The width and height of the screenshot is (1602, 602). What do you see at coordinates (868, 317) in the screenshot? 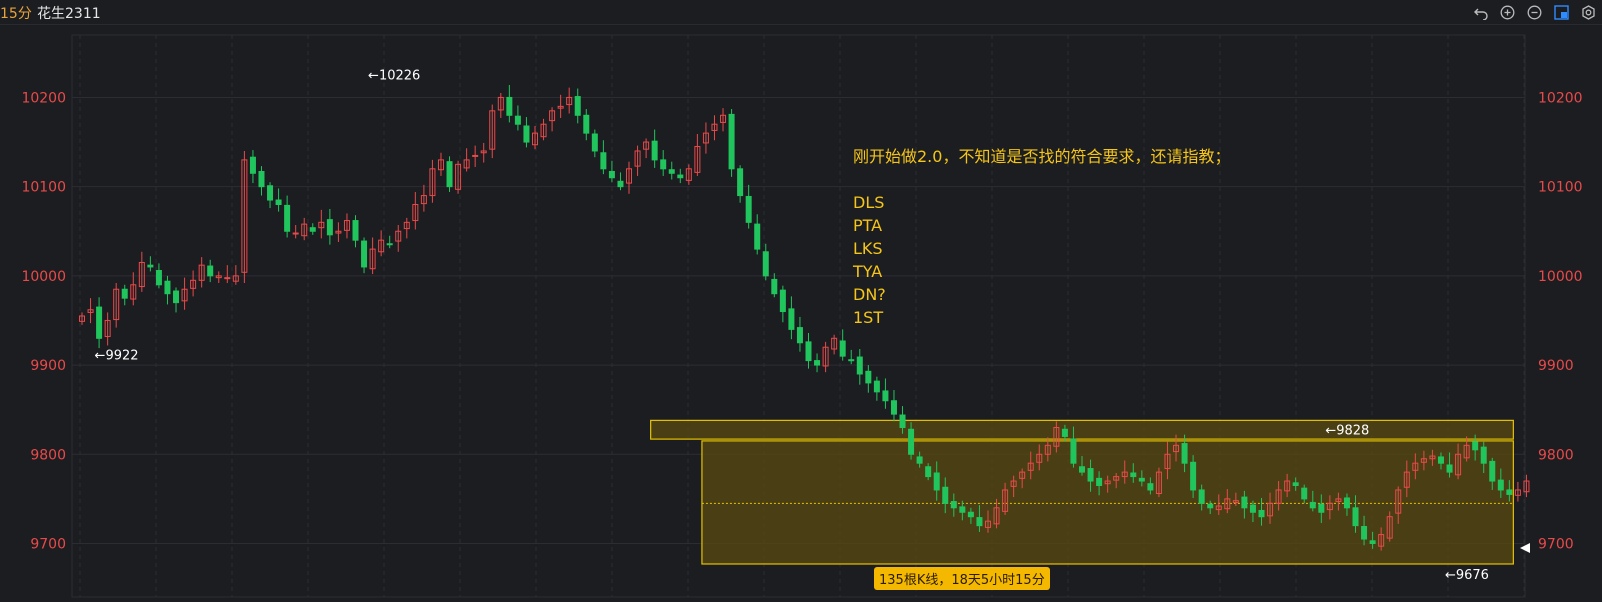
I see `note-line: 1ST` at bounding box center [868, 317].